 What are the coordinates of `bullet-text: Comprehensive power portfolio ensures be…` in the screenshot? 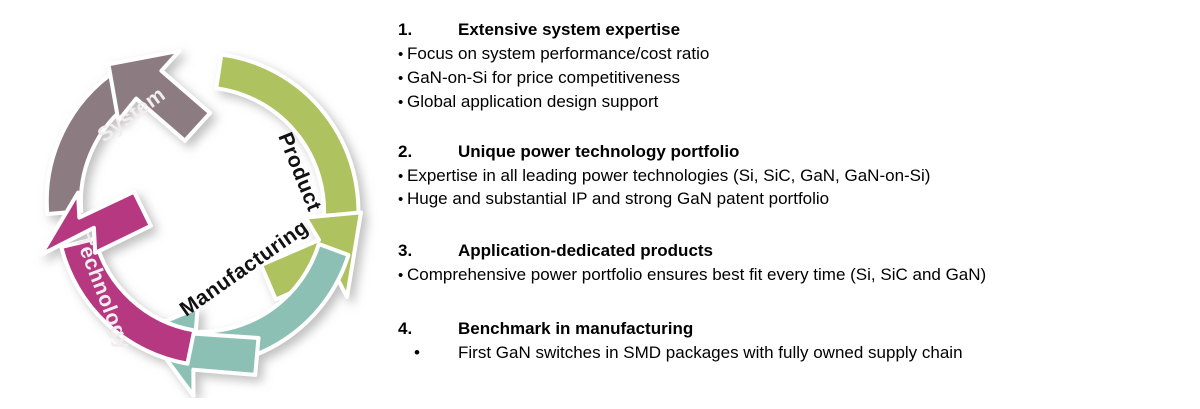 It's located at (697, 275).